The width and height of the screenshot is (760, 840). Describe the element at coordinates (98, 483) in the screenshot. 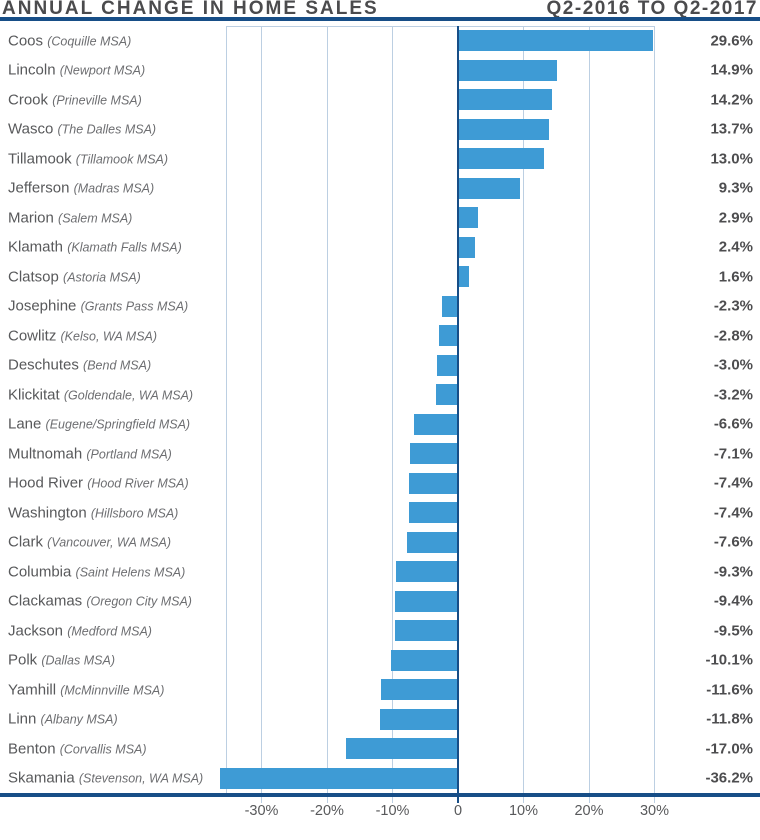

I see `county-label: Hood River (Hood River MSA)` at that location.